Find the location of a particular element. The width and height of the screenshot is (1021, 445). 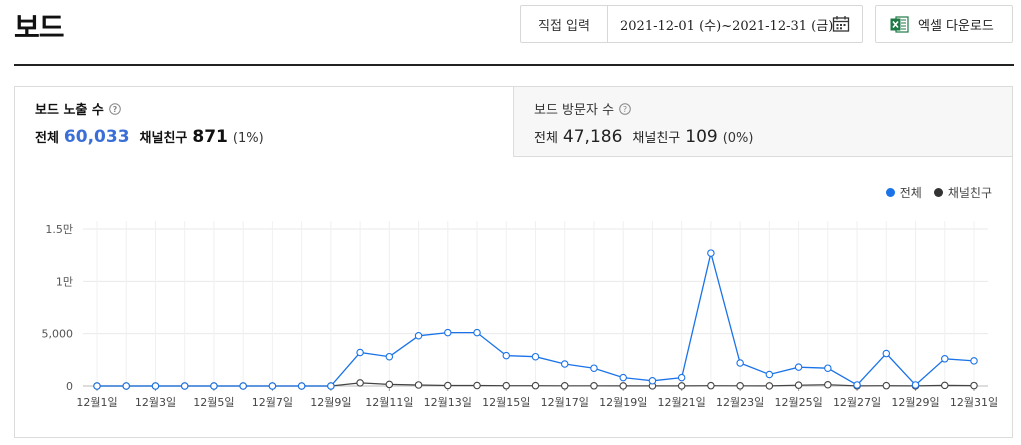

x-tick-label: 12월29일 is located at coordinates (915, 402).